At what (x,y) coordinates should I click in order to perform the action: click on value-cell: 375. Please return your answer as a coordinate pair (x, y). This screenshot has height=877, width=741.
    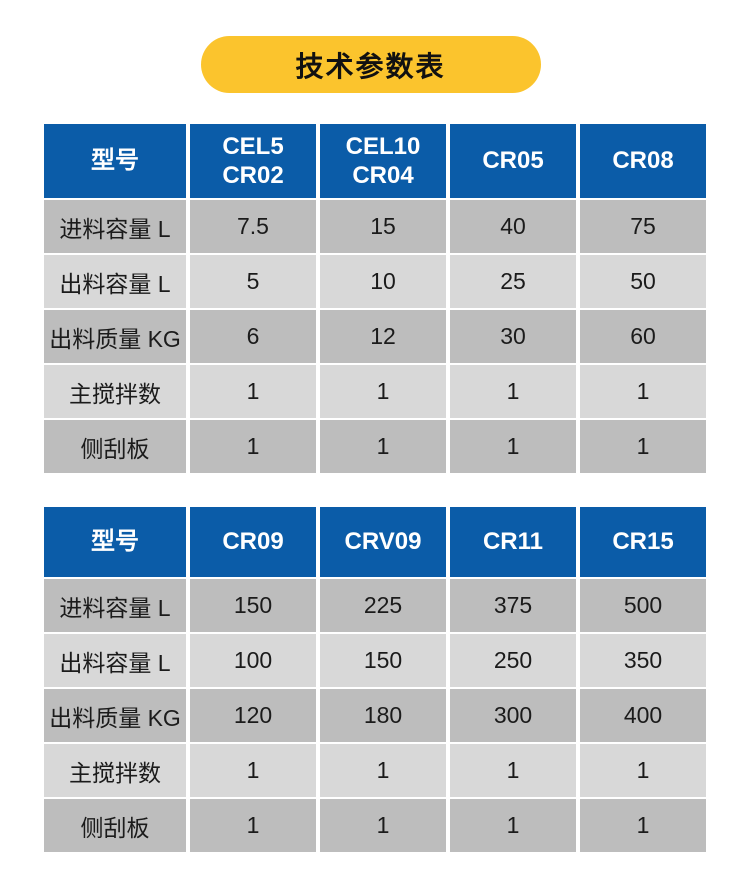
    Looking at the image, I should click on (513, 605).